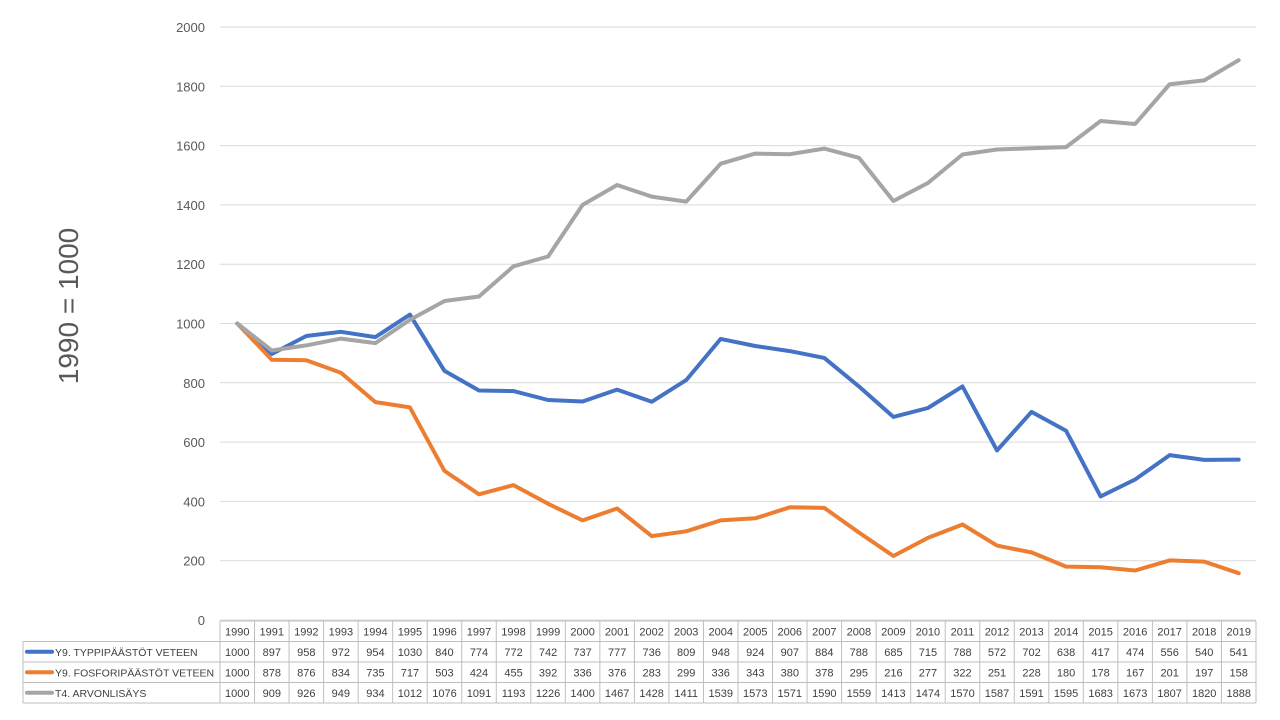  What do you see at coordinates (997, 632) in the screenshot?
I see `x-tick-label: 2012` at bounding box center [997, 632].